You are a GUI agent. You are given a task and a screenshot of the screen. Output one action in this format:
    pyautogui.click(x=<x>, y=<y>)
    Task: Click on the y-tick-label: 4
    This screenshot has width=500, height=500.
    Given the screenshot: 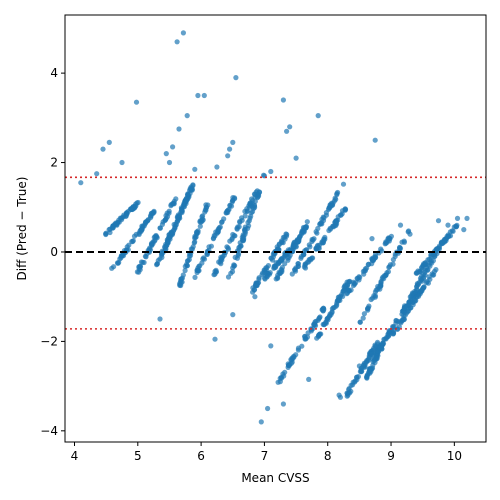 What is the action you would take?
    pyautogui.click(x=54, y=73)
    